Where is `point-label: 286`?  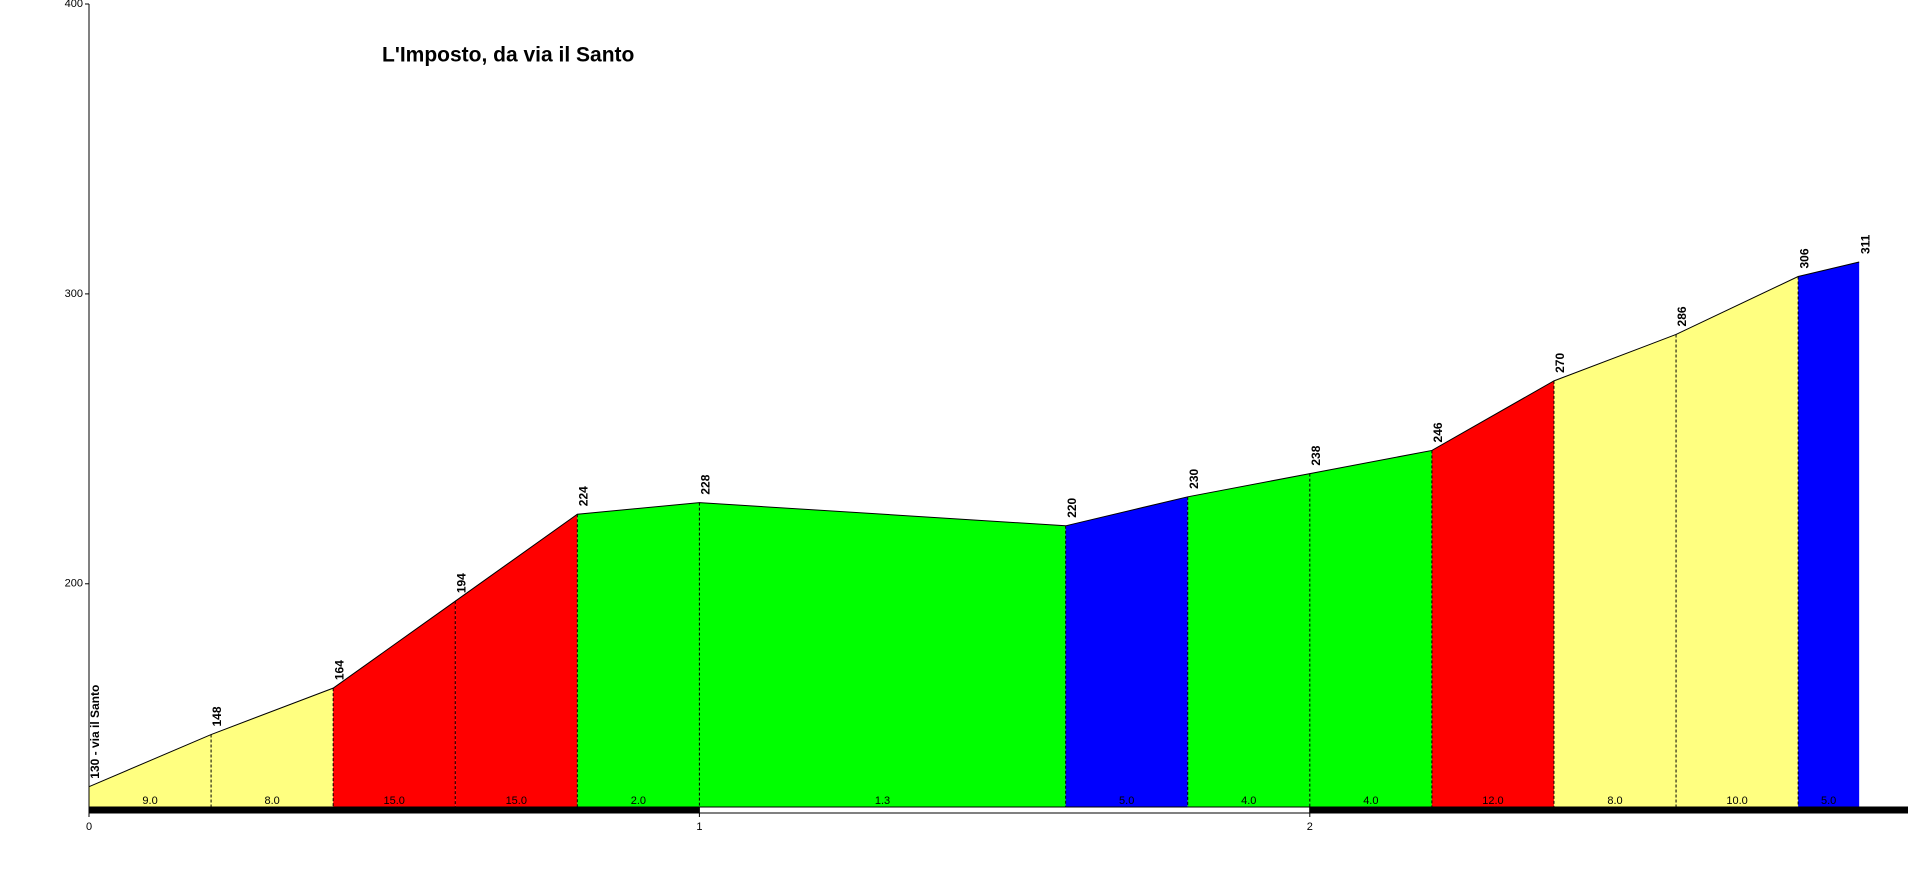
point-label: 286 is located at coordinates (1682, 316).